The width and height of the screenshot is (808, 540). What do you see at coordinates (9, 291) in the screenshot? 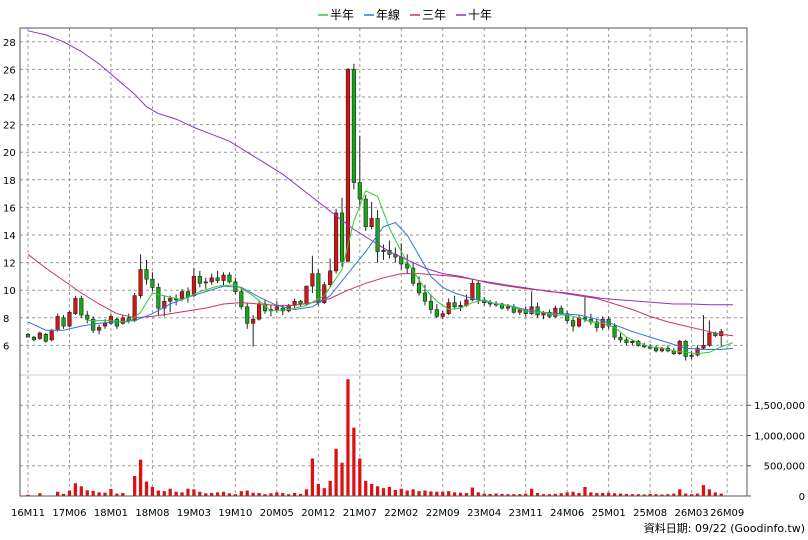
I see `price-tick-label: 10` at bounding box center [9, 291].